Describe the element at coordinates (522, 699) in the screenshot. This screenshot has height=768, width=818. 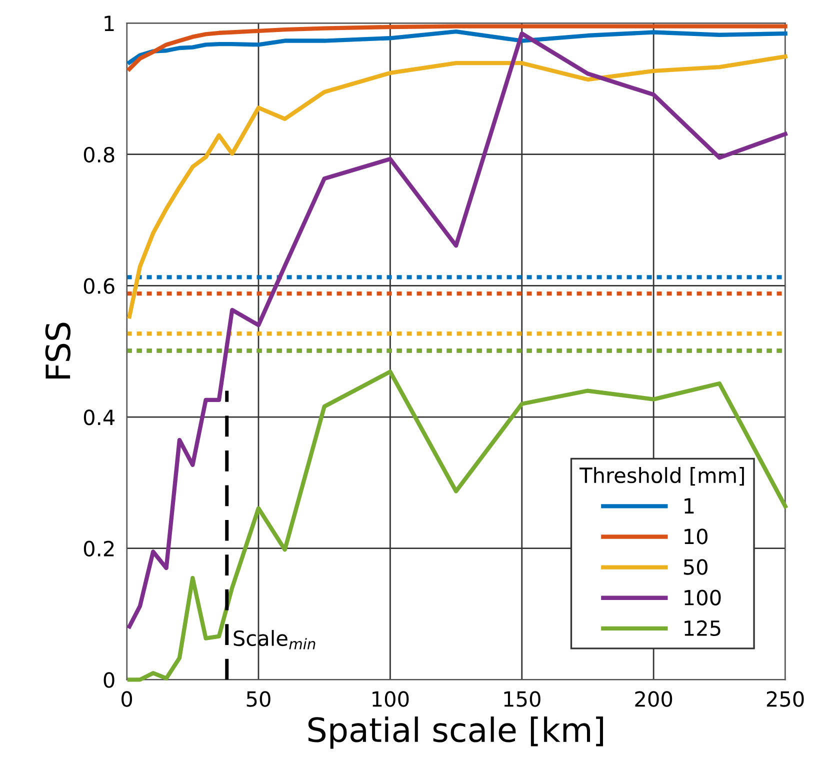
I see `x-tick-label: 150` at that location.